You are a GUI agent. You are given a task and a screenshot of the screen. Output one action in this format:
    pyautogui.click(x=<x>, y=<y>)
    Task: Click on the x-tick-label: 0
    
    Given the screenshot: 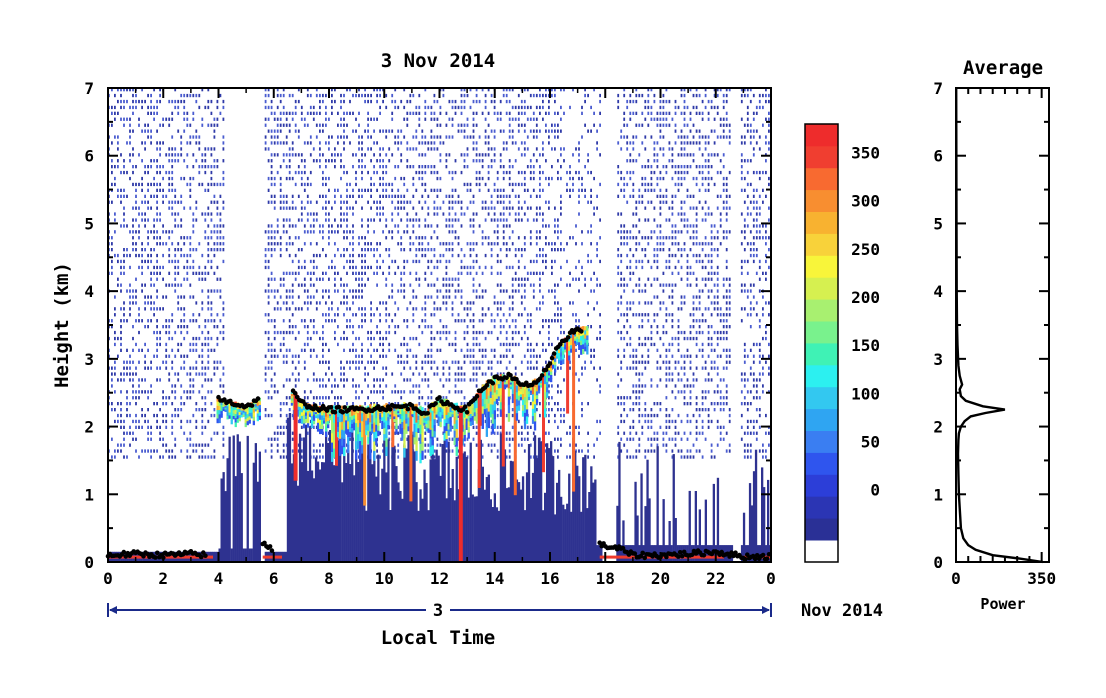 What is the action you would take?
    pyautogui.click(x=108, y=578)
    